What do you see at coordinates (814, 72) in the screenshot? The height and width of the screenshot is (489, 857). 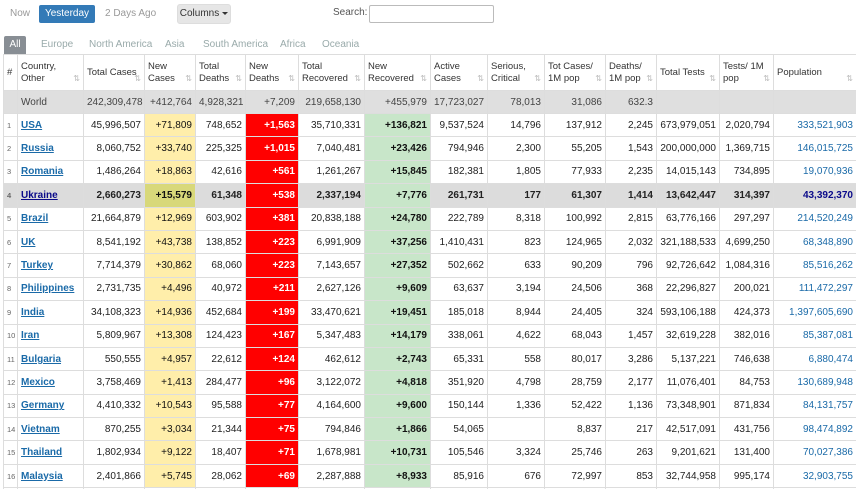 I see `col-header-population: Population ⇅` at bounding box center [814, 72].